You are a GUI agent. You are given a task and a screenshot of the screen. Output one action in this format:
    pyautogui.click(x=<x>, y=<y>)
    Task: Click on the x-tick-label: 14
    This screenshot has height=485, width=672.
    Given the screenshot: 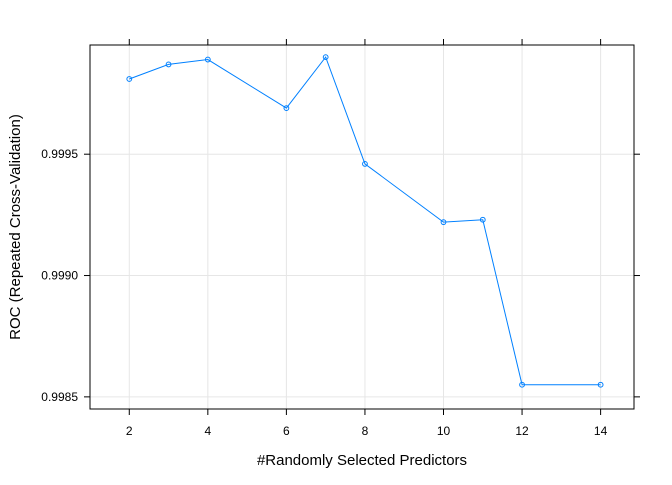 What is the action you would take?
    pyautogui.click(x=601, y=431)
    